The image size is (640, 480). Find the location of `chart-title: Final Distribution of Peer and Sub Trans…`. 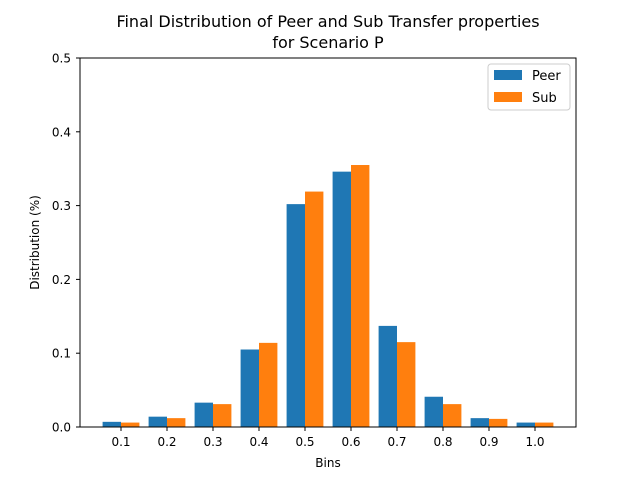

chart-title: Final Distribution of Peer and Sub Trans… is located at coordinates (327, 21).